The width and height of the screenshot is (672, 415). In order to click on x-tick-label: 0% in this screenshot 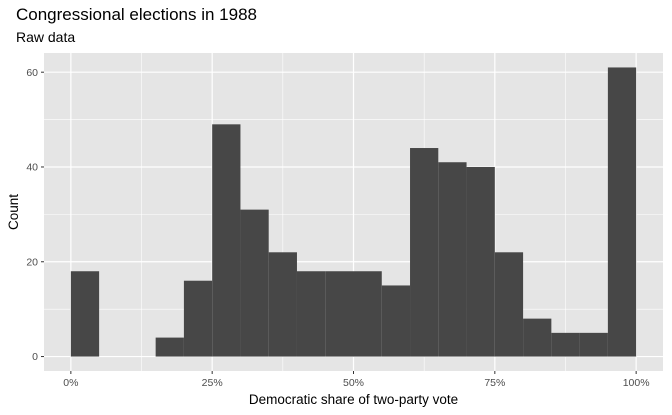, I will do `click(70, 383)`.